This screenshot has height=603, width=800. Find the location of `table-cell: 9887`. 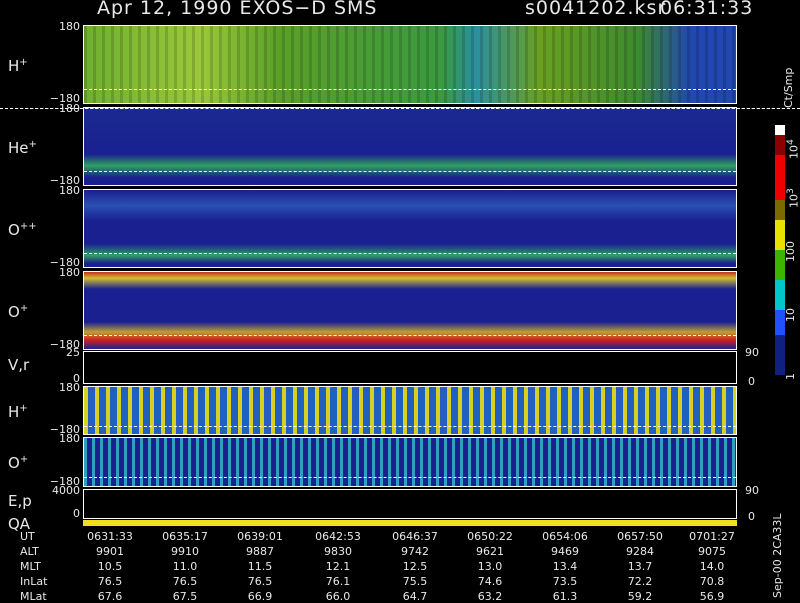

table-cell: 9887 is located at coordinates (260, 551).